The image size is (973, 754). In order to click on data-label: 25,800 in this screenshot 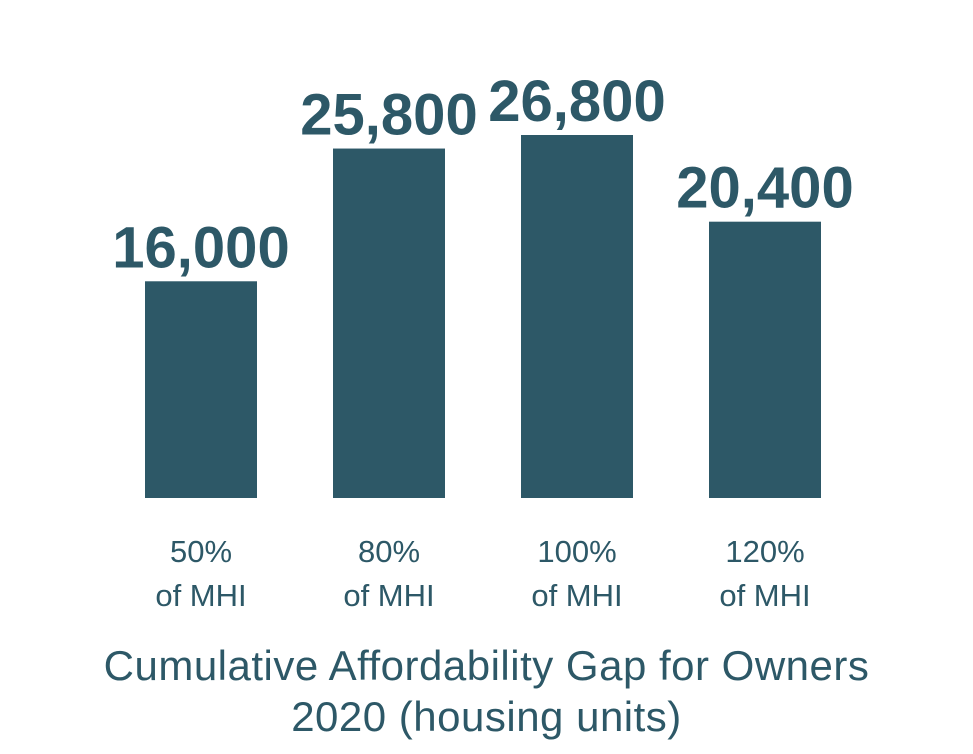, I will do `click(388, 115)`.